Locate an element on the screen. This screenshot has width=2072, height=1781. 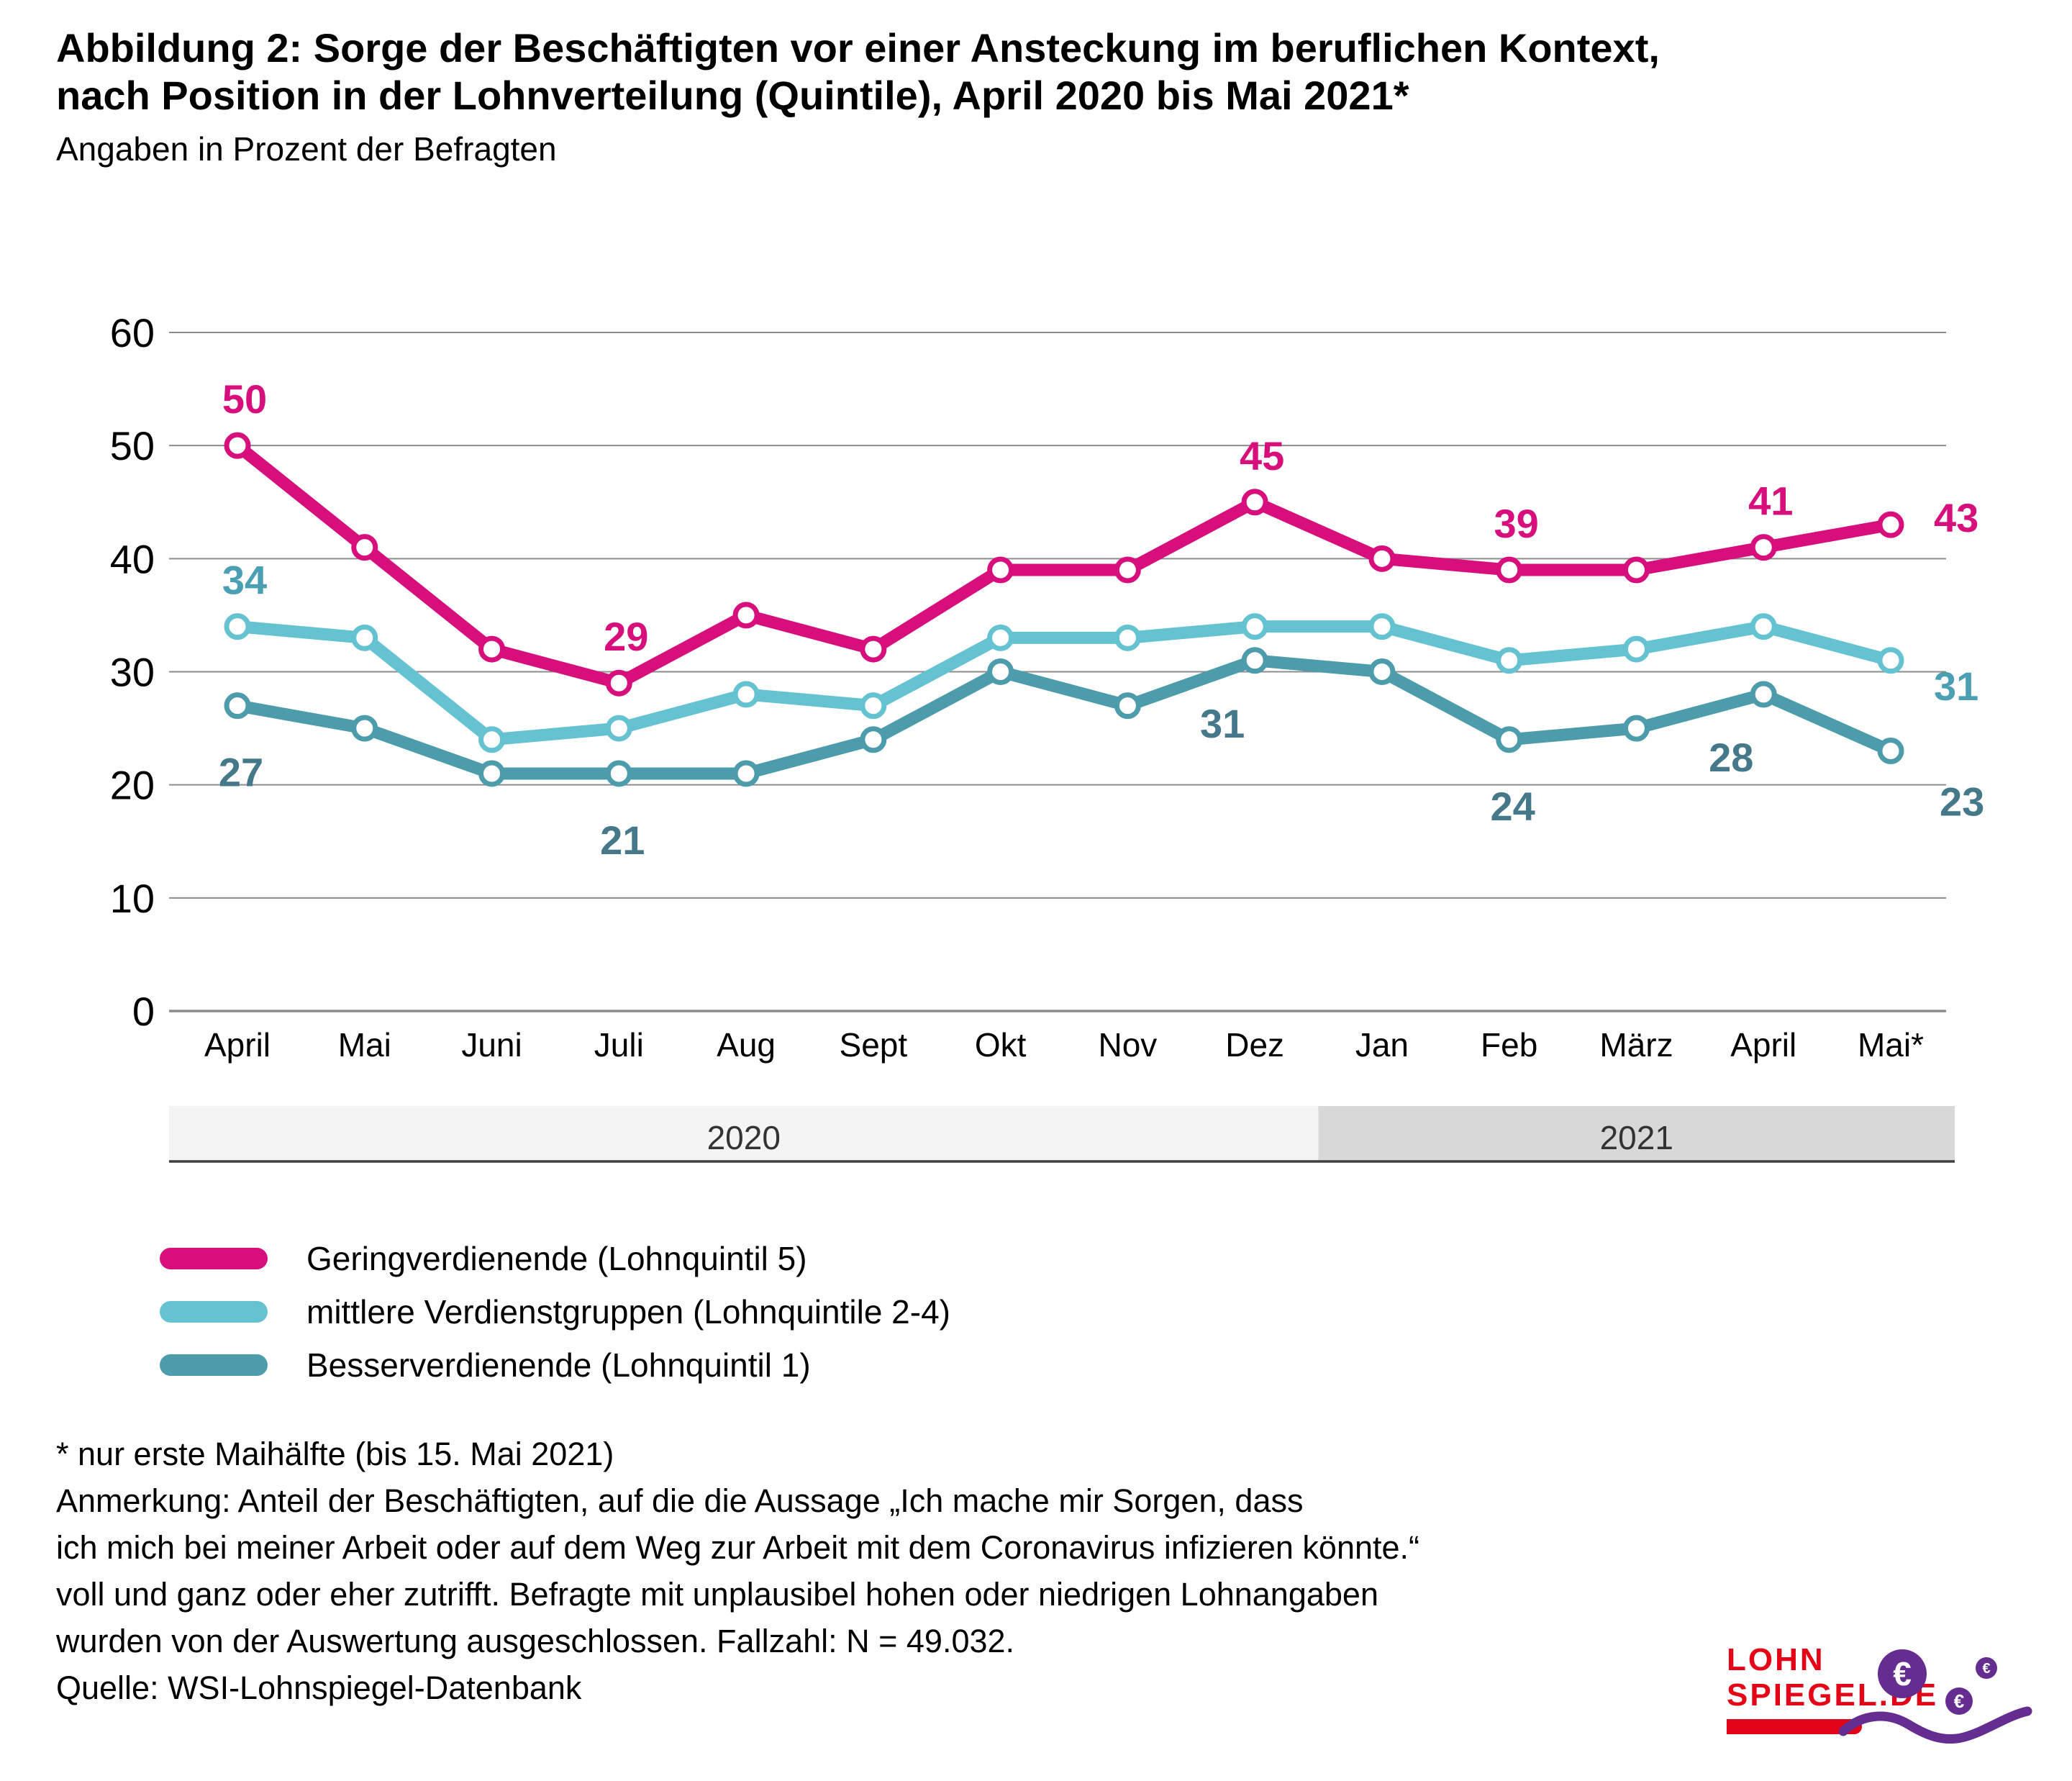
data-point-label: 39 is located at coordinates (1516, 523).